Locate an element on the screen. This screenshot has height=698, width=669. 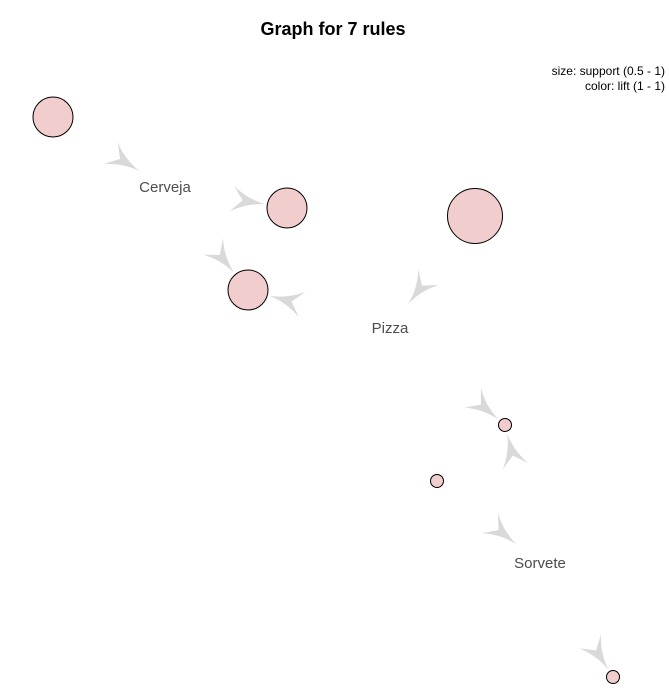
rule-node-r2 is located at coordinates (287, 208).